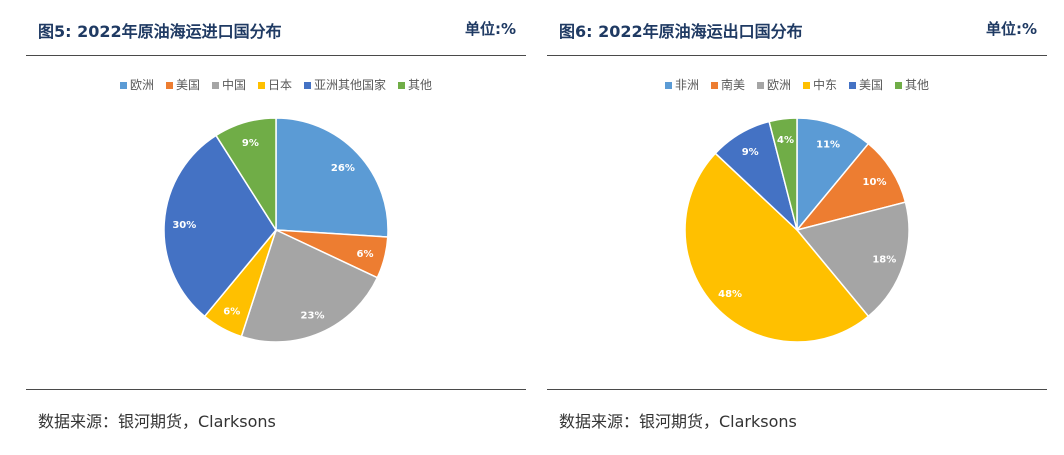  Describe the element at coordinates (160, 31) in the screenshot. I see `chart-title: 图5: 2022年原油海运进口国分布` at that location.